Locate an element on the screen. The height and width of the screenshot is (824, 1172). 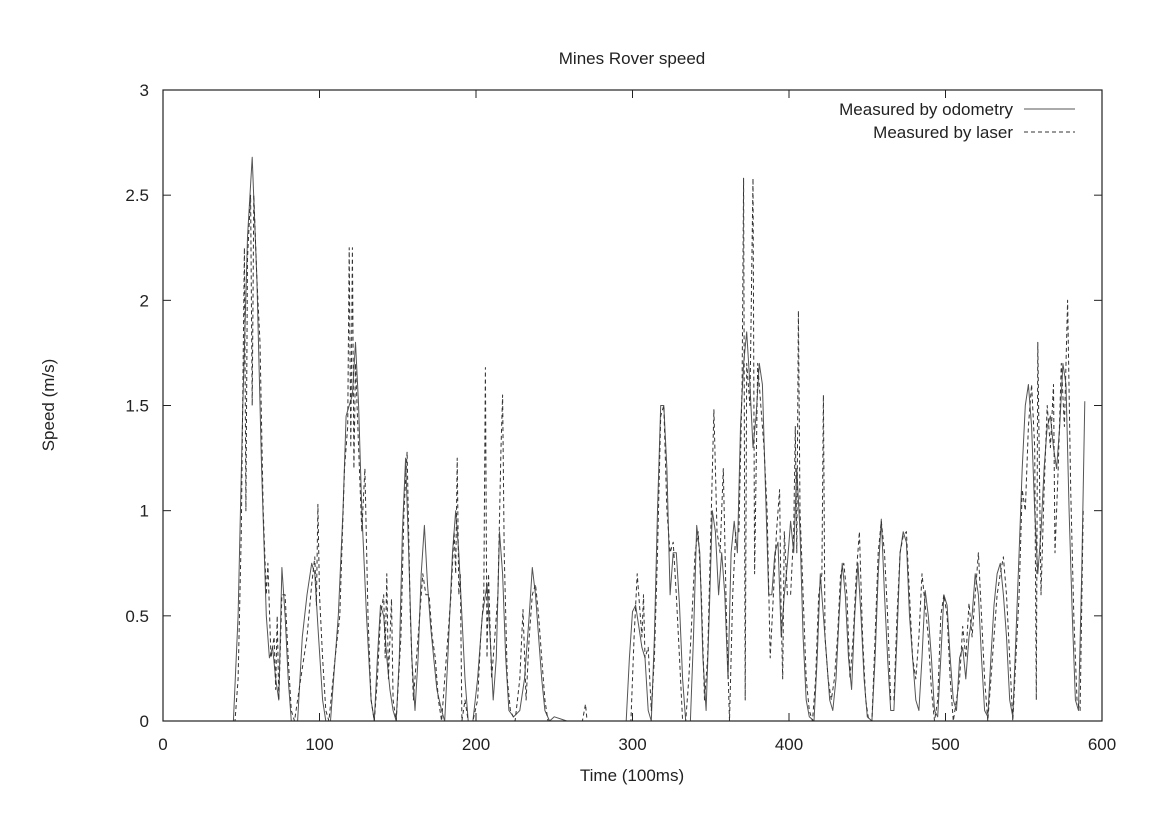
legend: Measured by odometry Measured by laser is located at coordinates (957, 121).